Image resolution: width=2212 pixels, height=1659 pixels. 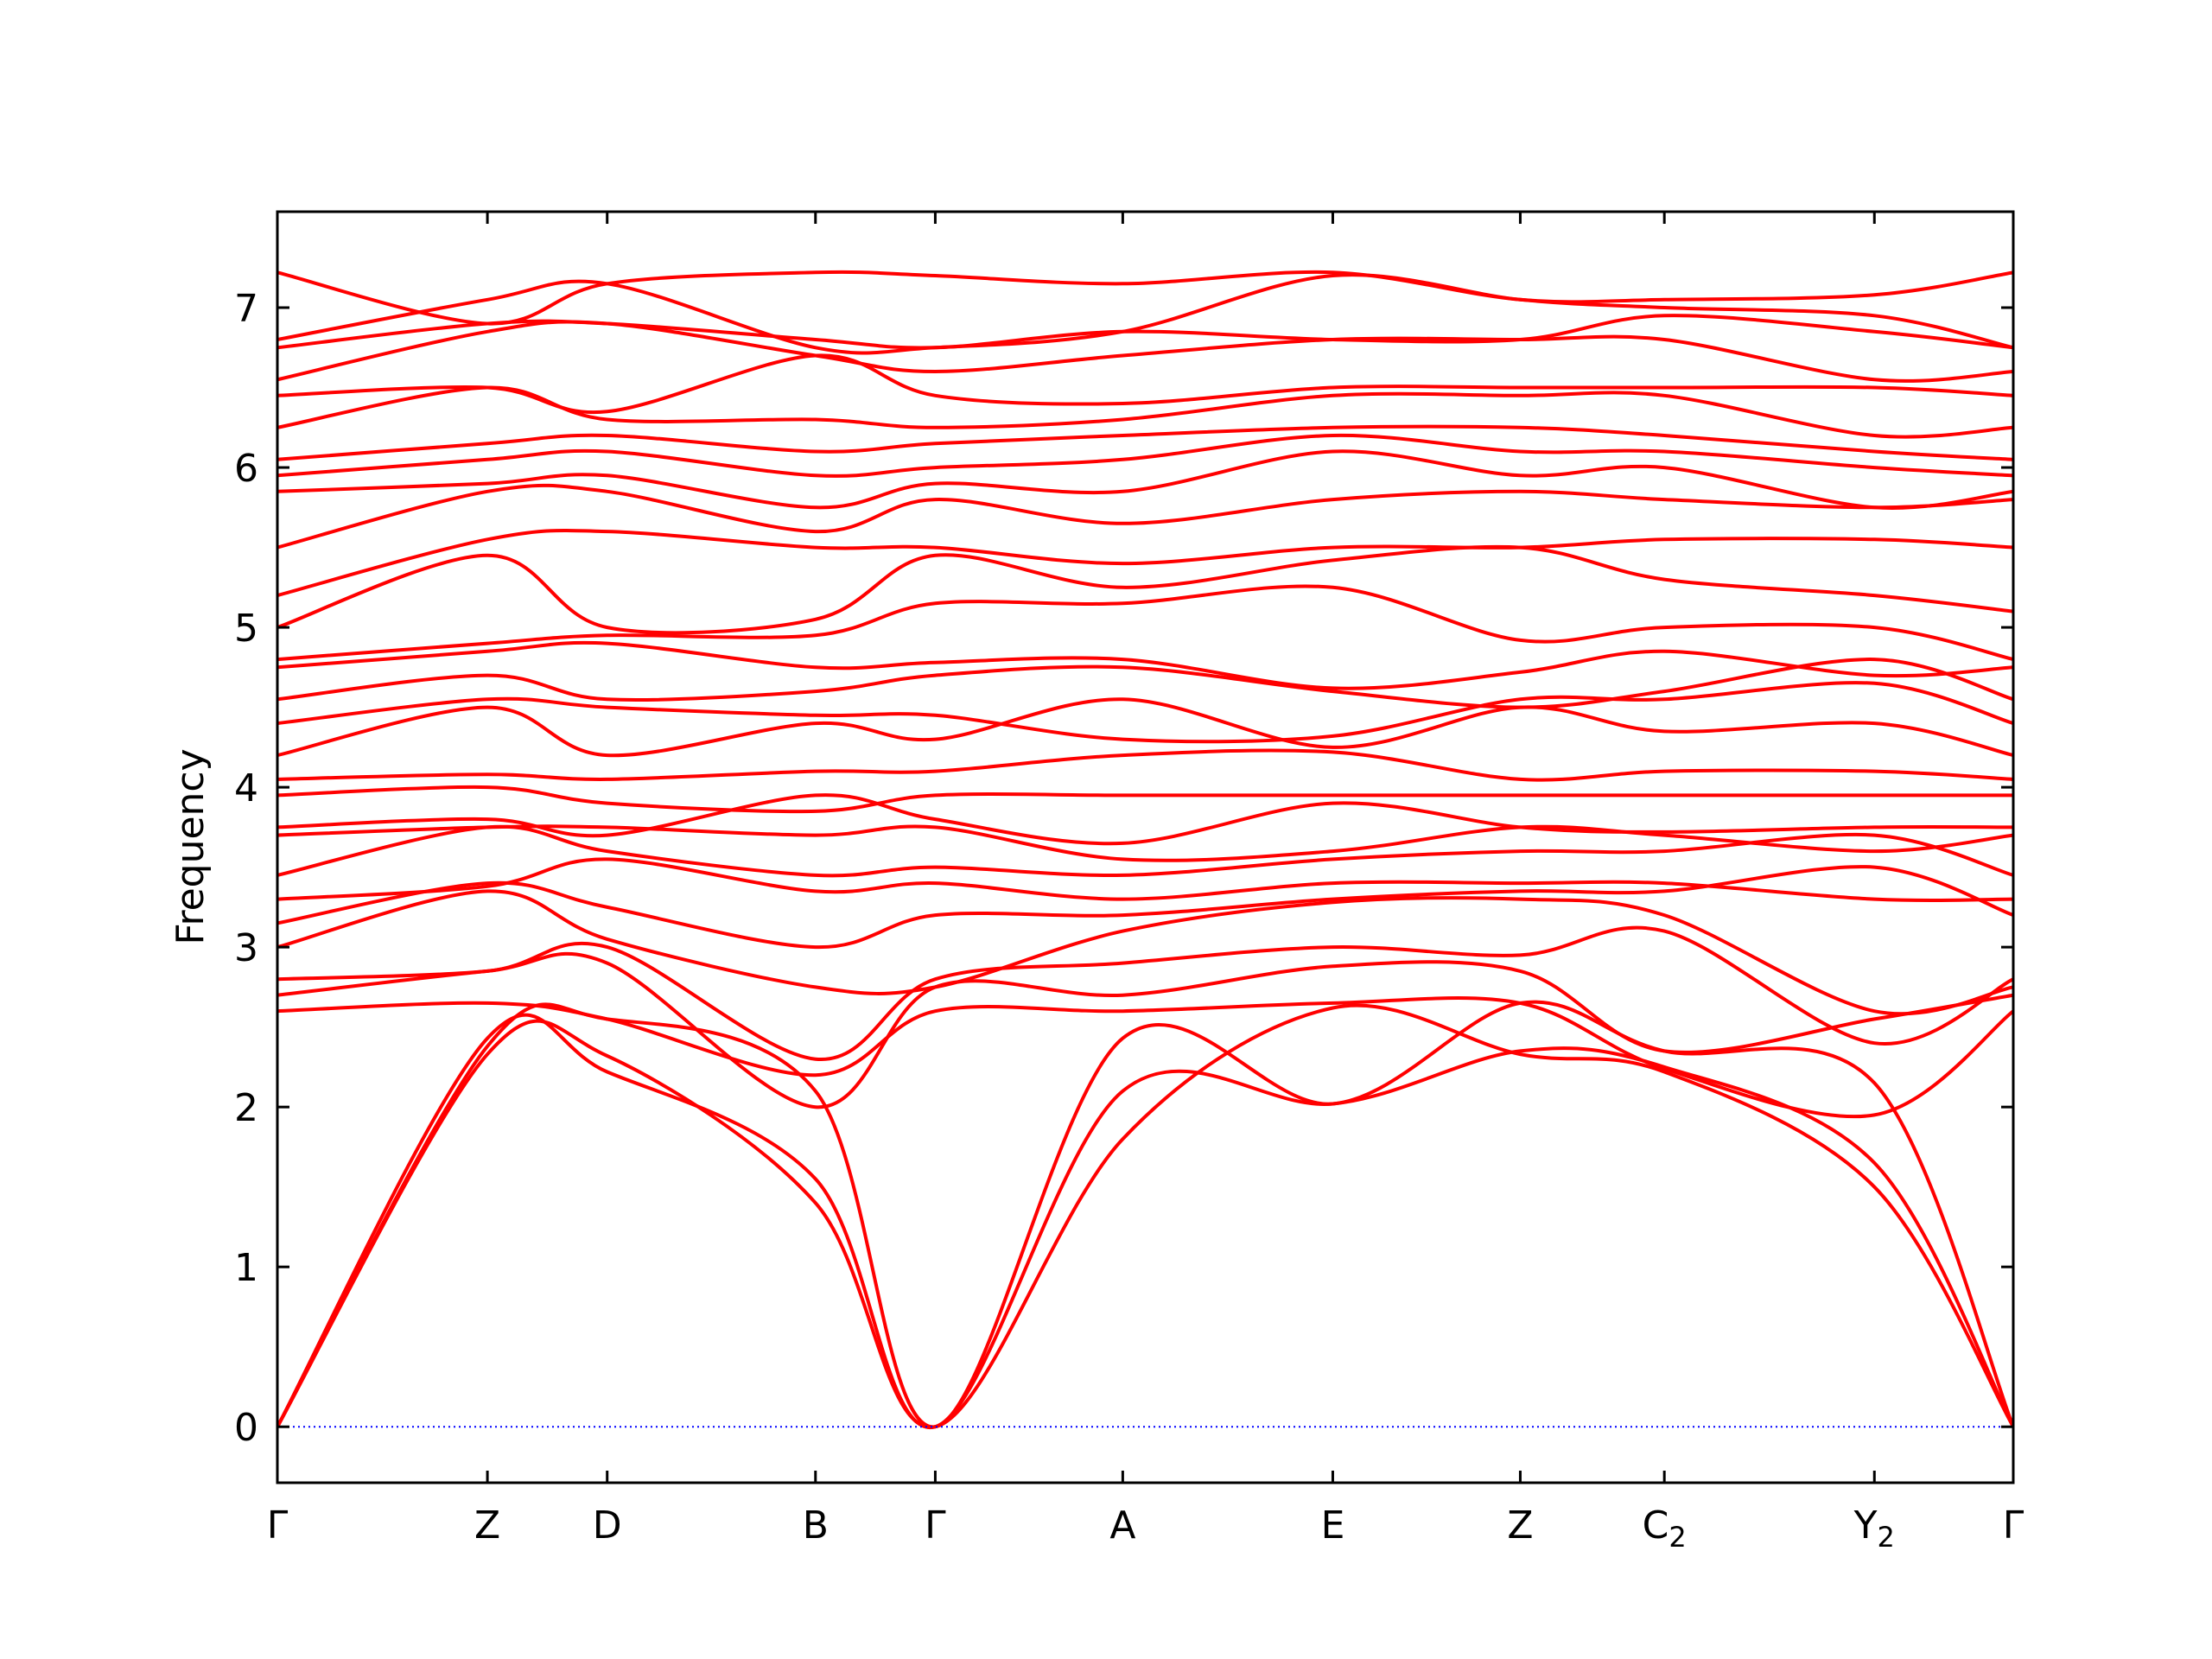 I want to click on y-tick-label: 0, so click(x=246, y=1428).